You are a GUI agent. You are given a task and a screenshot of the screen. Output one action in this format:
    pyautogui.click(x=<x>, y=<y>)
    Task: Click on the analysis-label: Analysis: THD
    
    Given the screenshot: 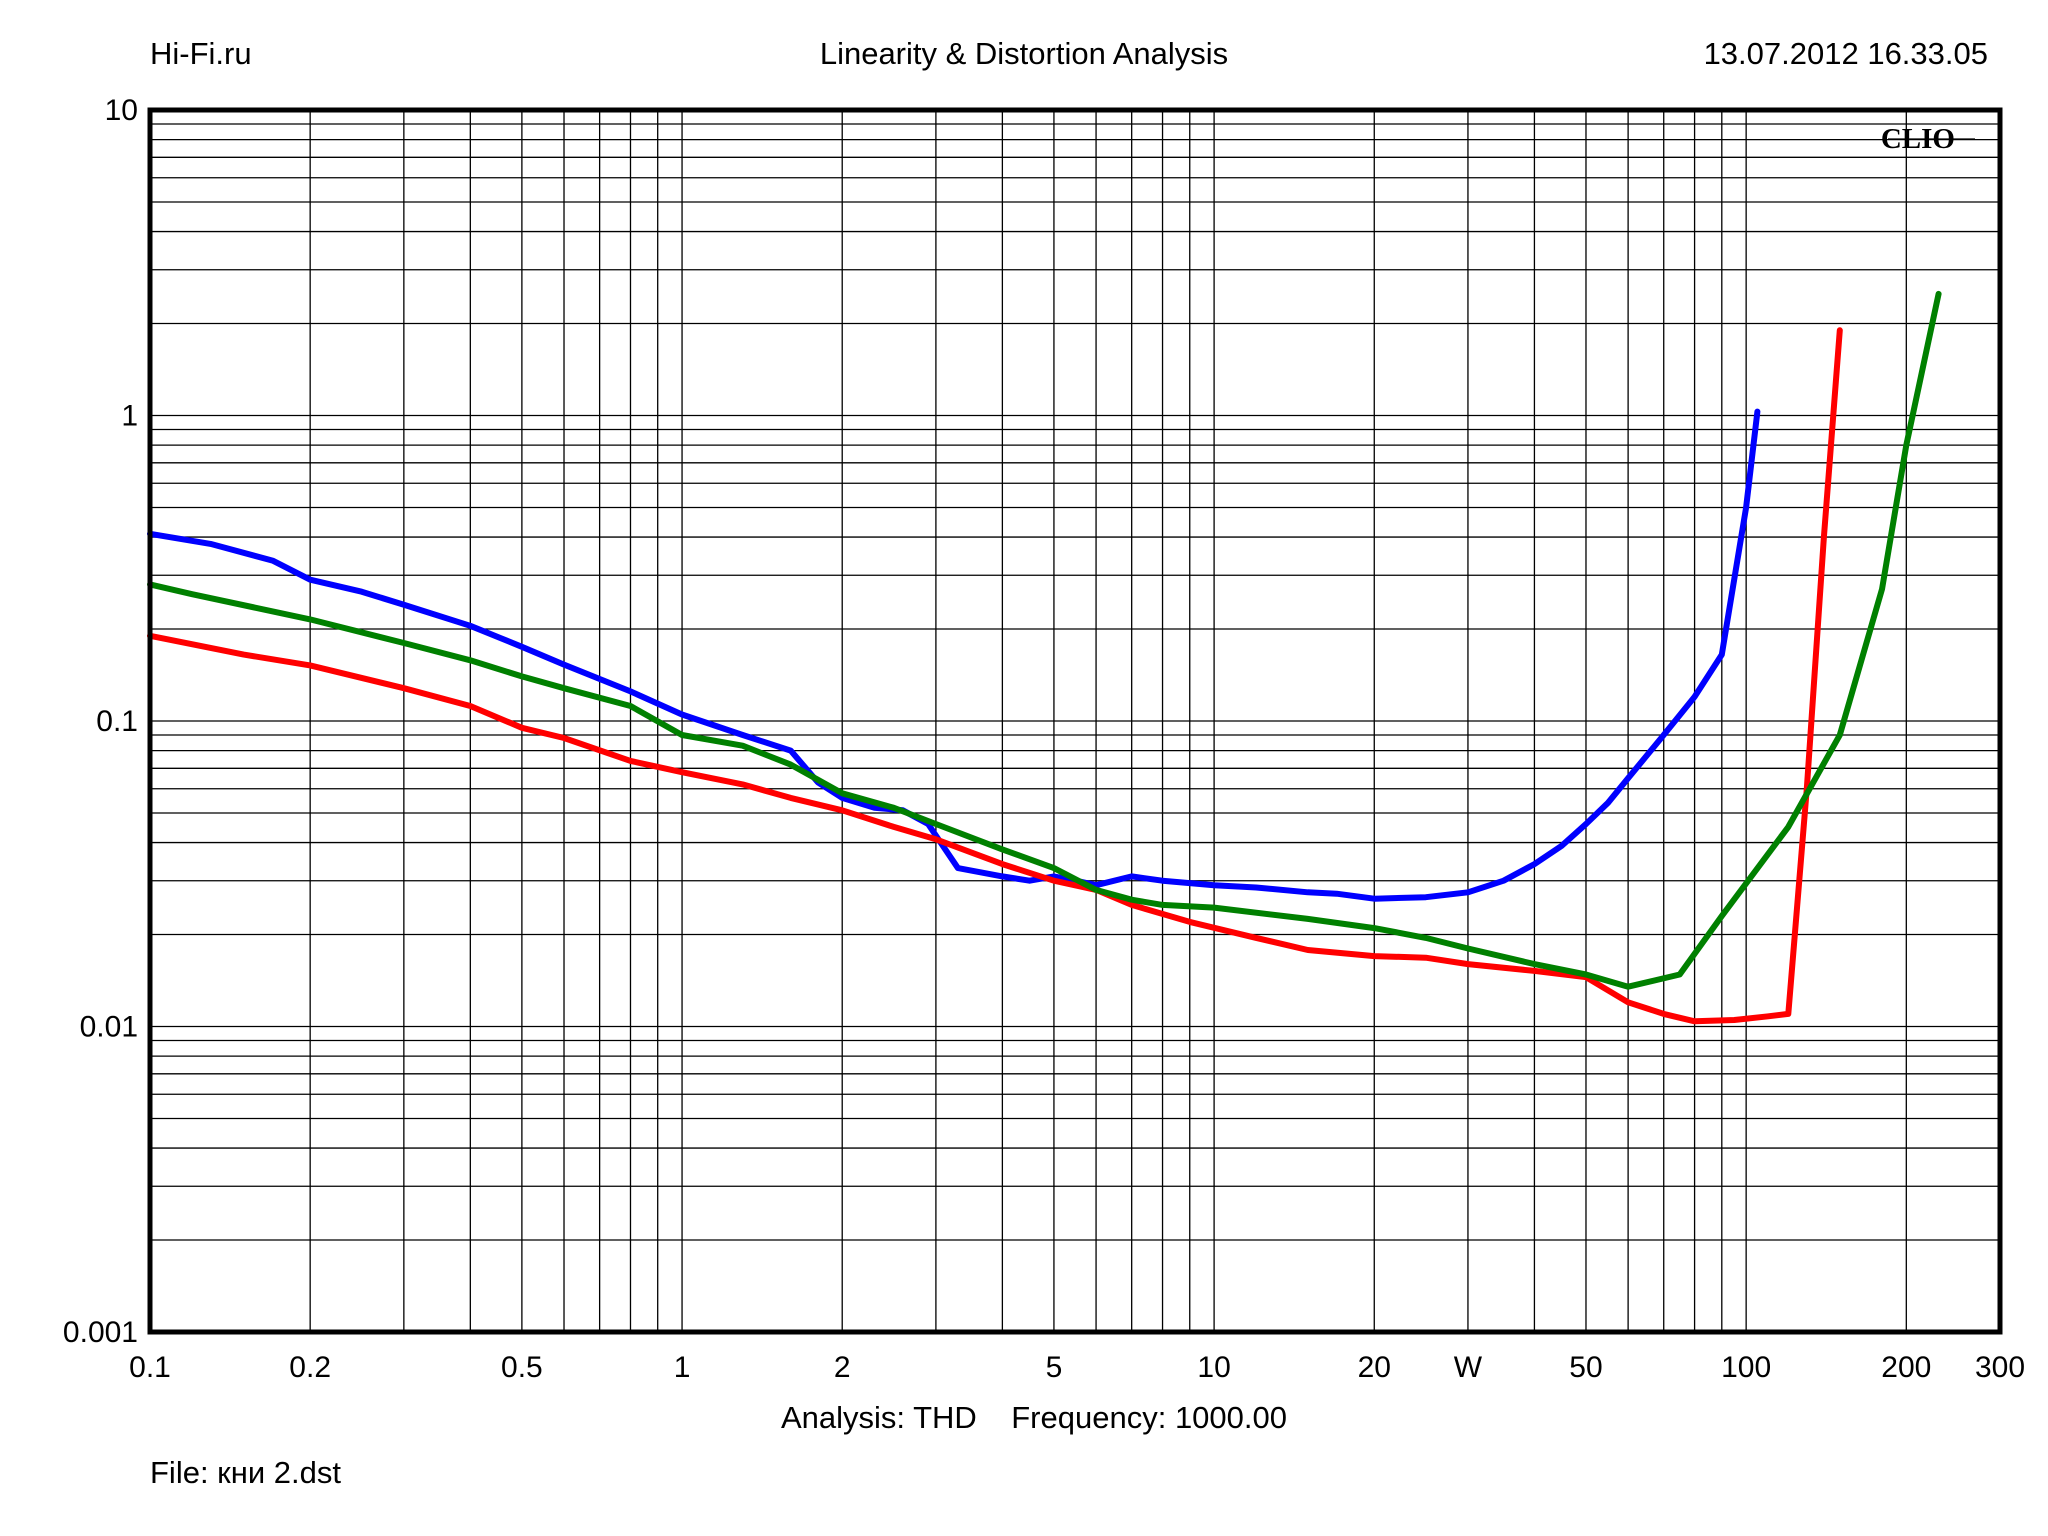 What is the action you would take?
    pyautogui.click(x=878, y=1417)
    